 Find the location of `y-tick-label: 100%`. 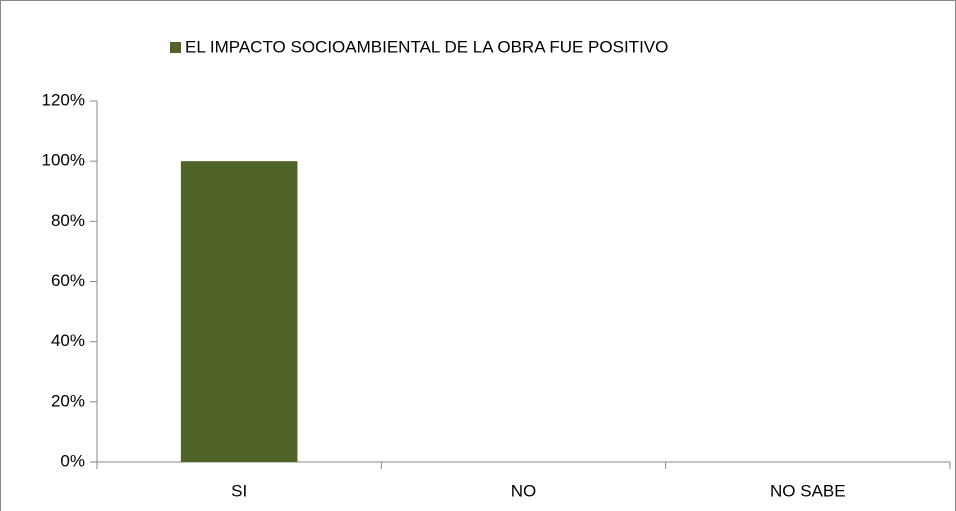

y-tick-label: 100% is located at coordinates (63, 160).